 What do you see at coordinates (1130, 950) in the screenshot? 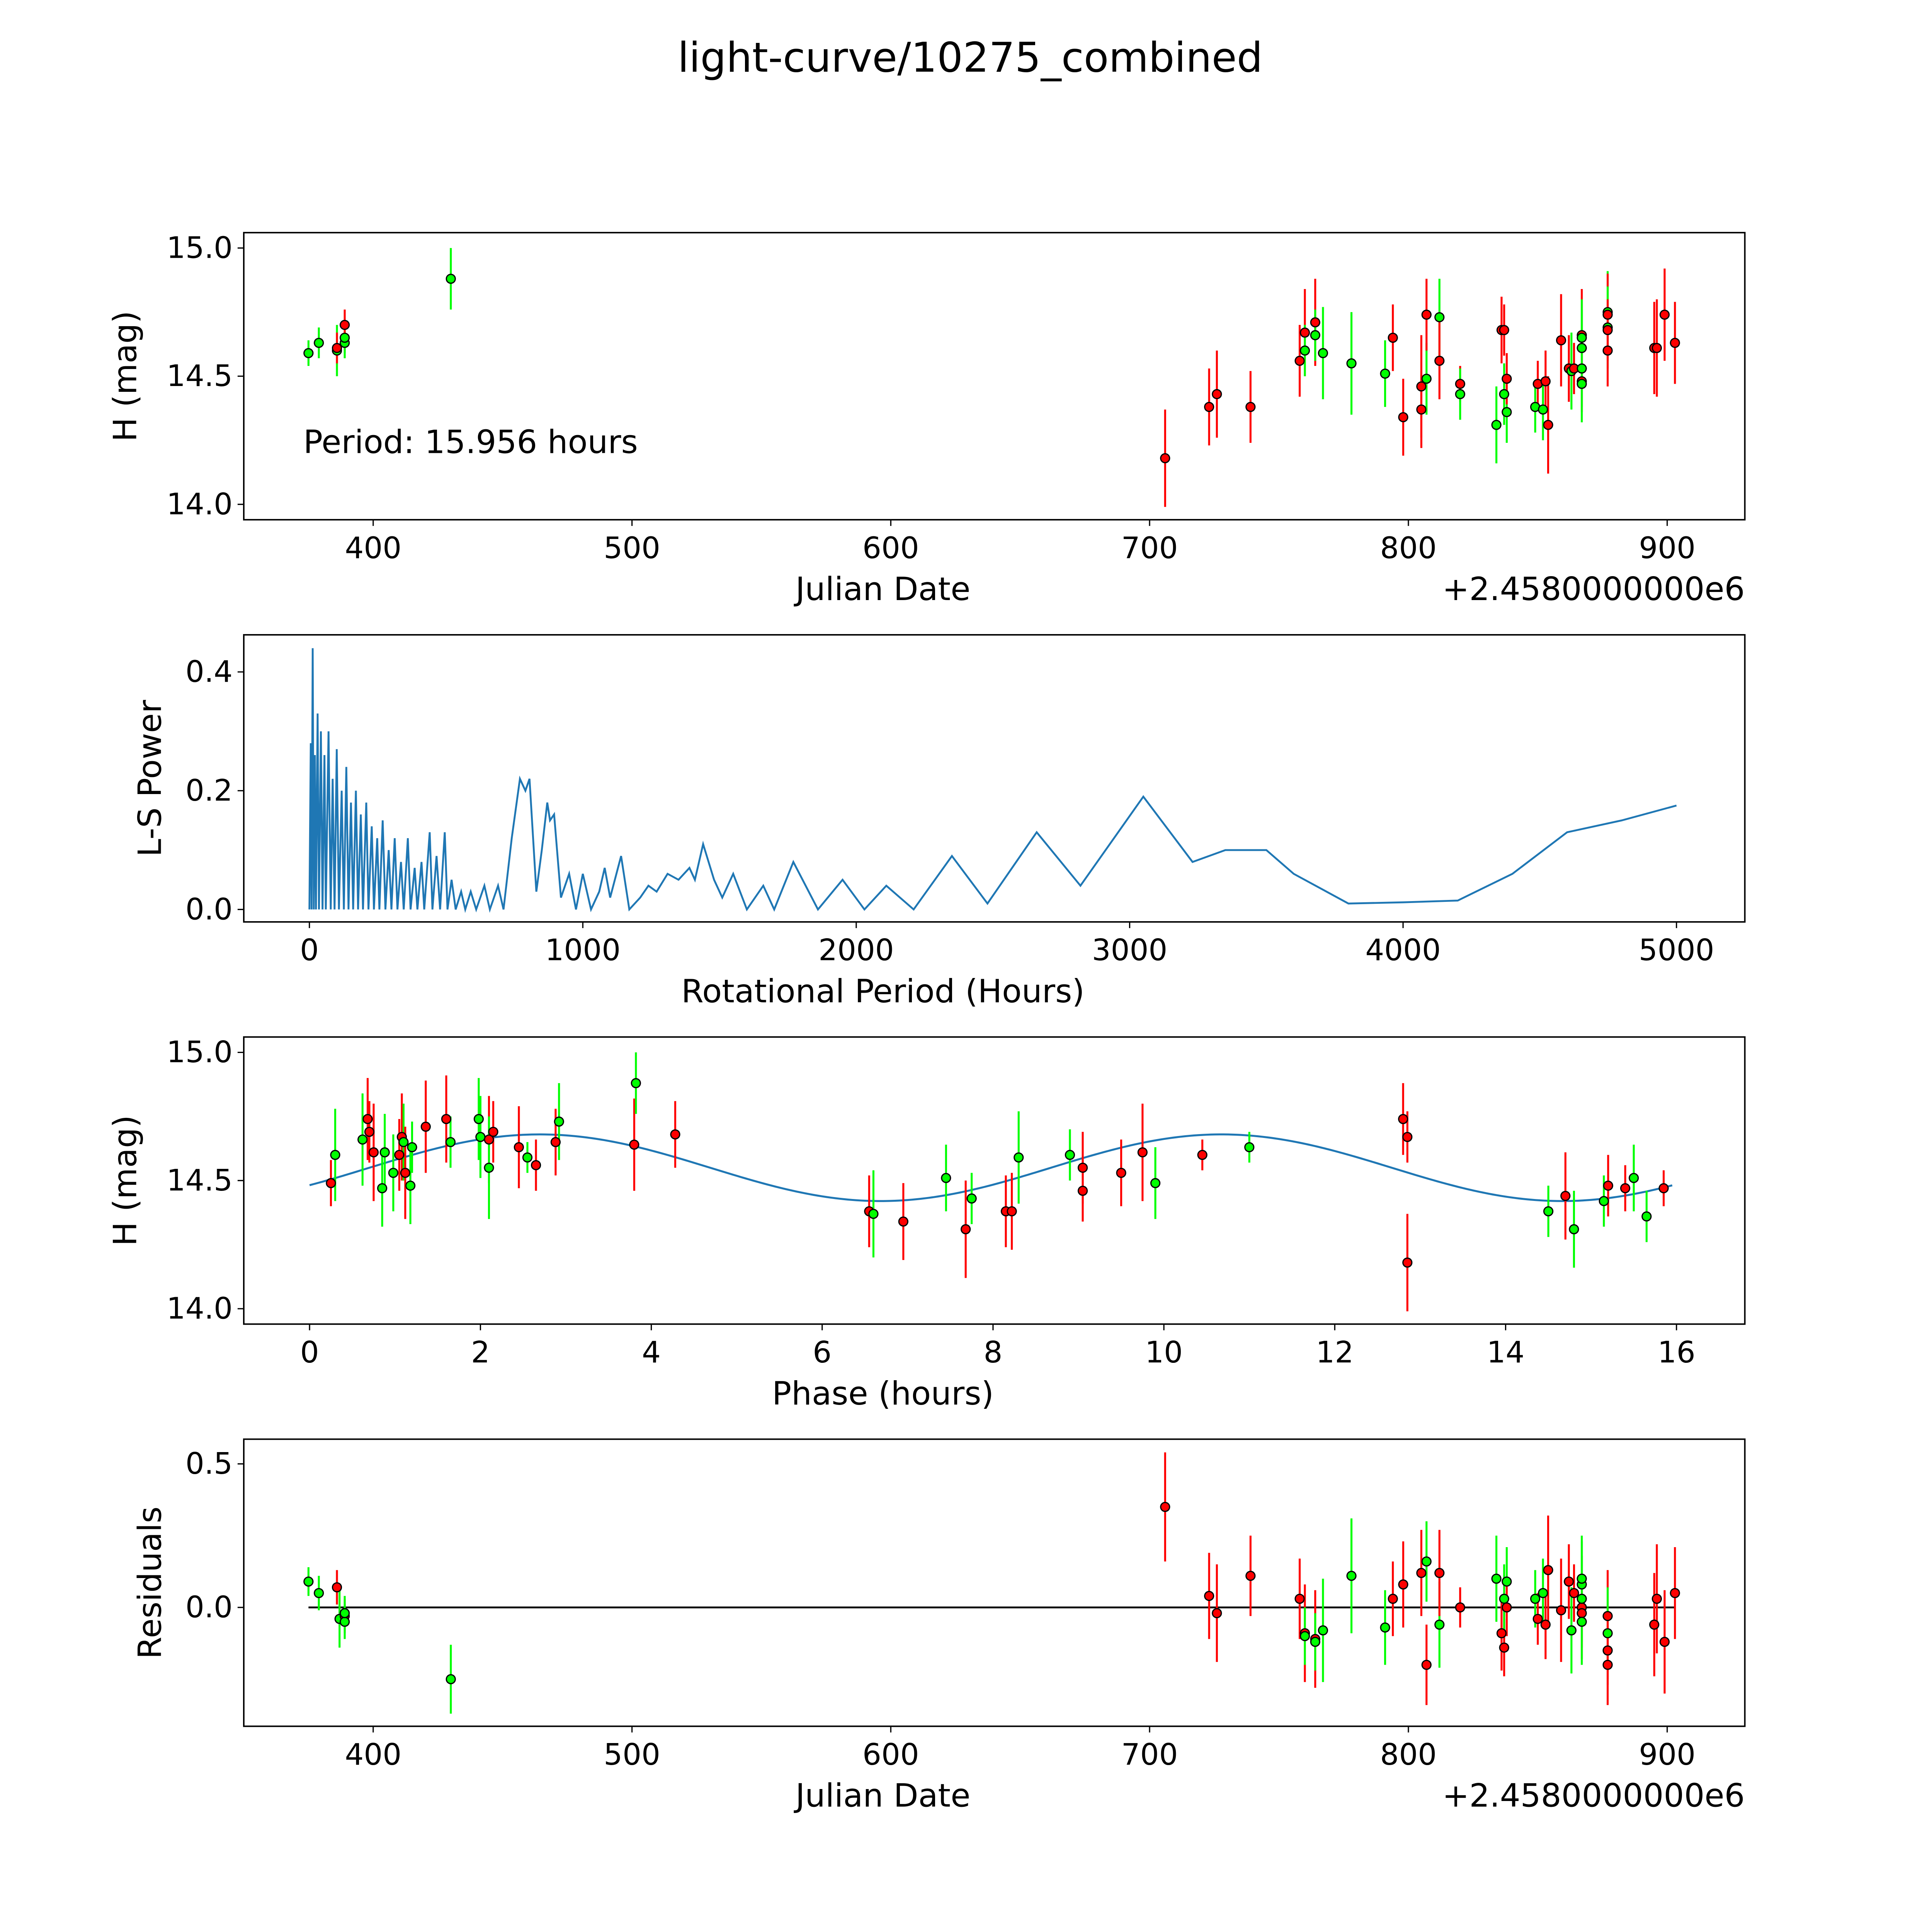
I see `x-tick-label: 3000` at bounding box center [1130, 950].